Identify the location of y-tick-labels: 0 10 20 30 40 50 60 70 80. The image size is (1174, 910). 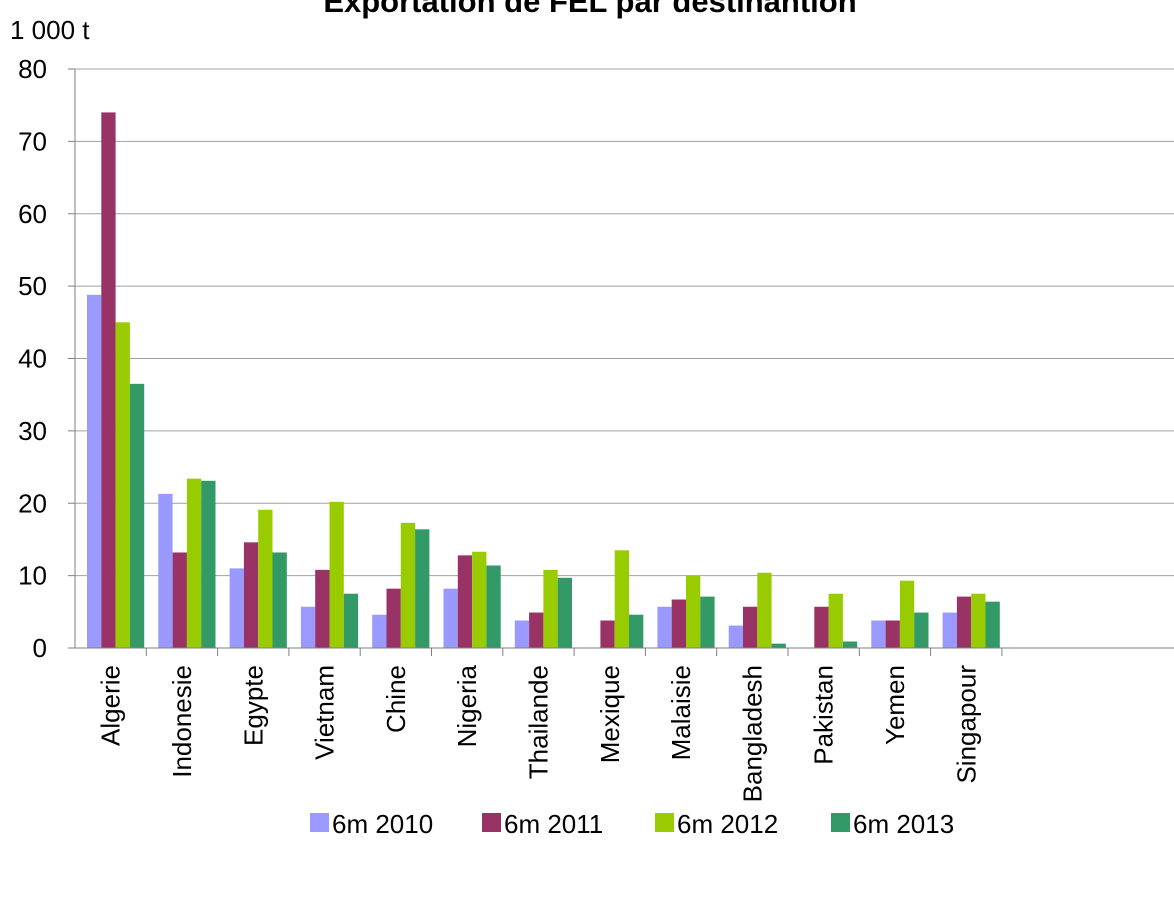
(32, 358).